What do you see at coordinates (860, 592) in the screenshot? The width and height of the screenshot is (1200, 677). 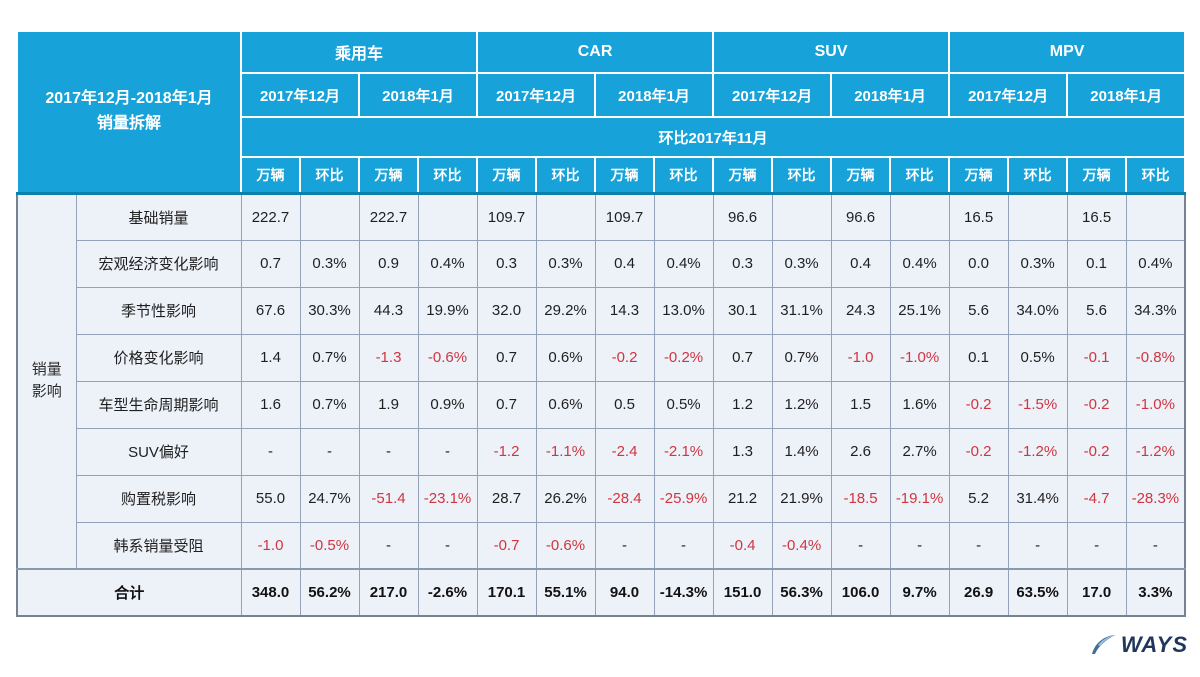 I see `total-data-cell: 106.0` at bounding box center [860, 592].